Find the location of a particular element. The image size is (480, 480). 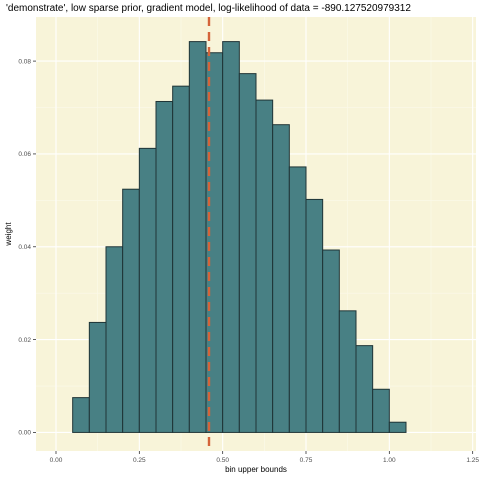

x-tick-label: 0.50 is located at coordinates (222, 460).